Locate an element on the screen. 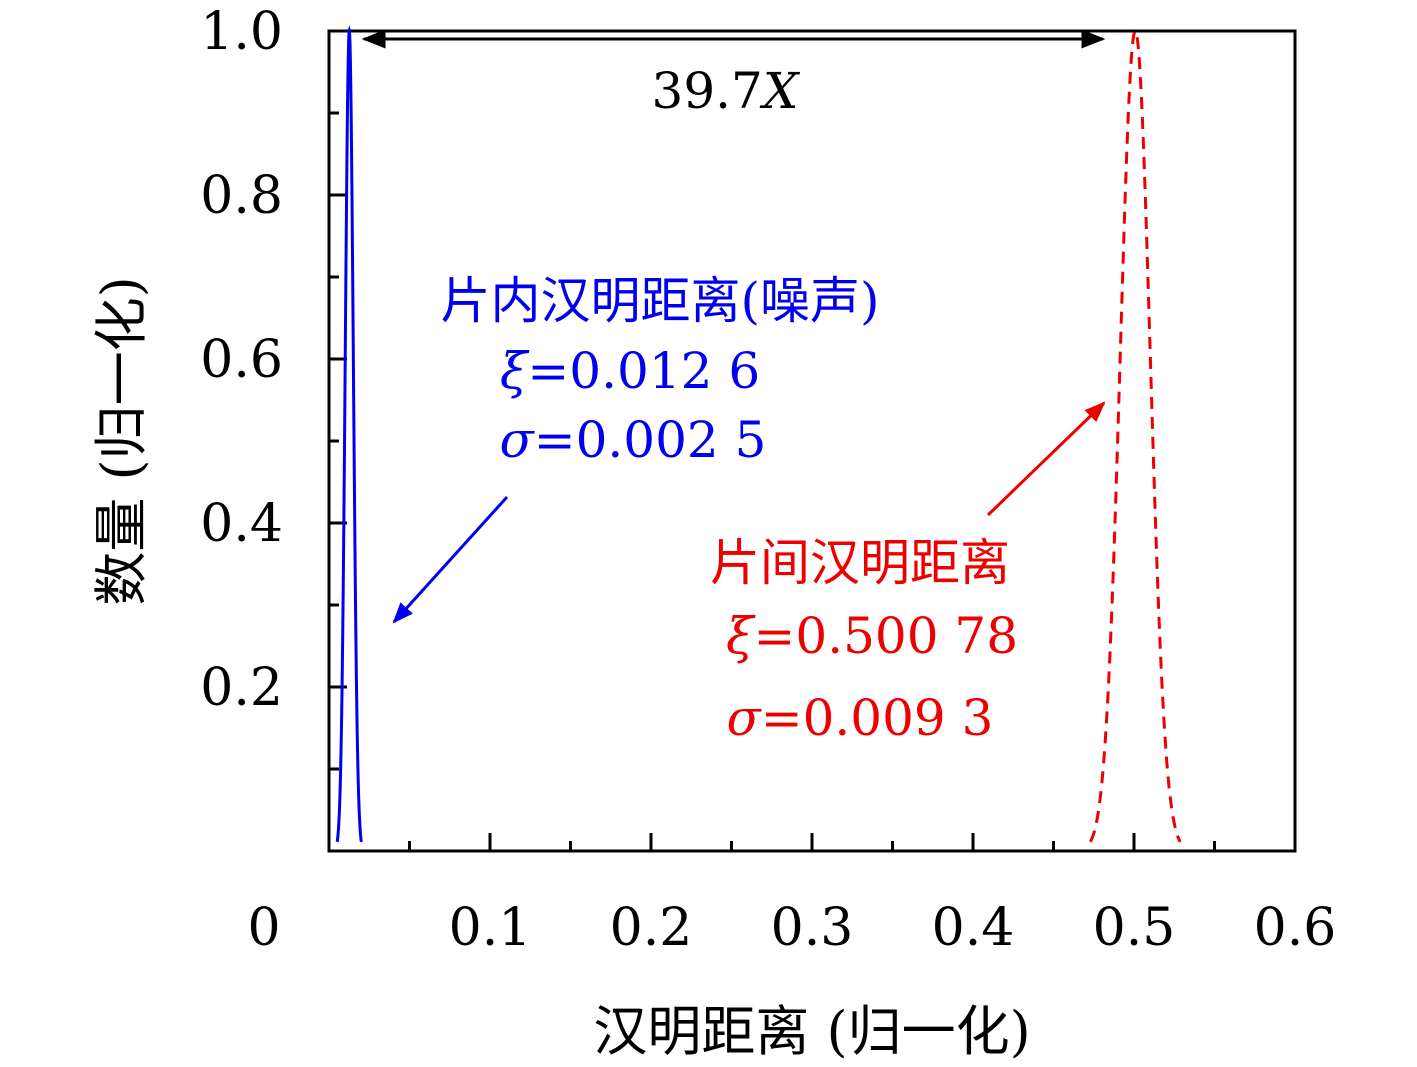 Image resolution: width=1417 pixels, height=1067 pixels. span-label: 39.7X is located at coordinates (726, 91).